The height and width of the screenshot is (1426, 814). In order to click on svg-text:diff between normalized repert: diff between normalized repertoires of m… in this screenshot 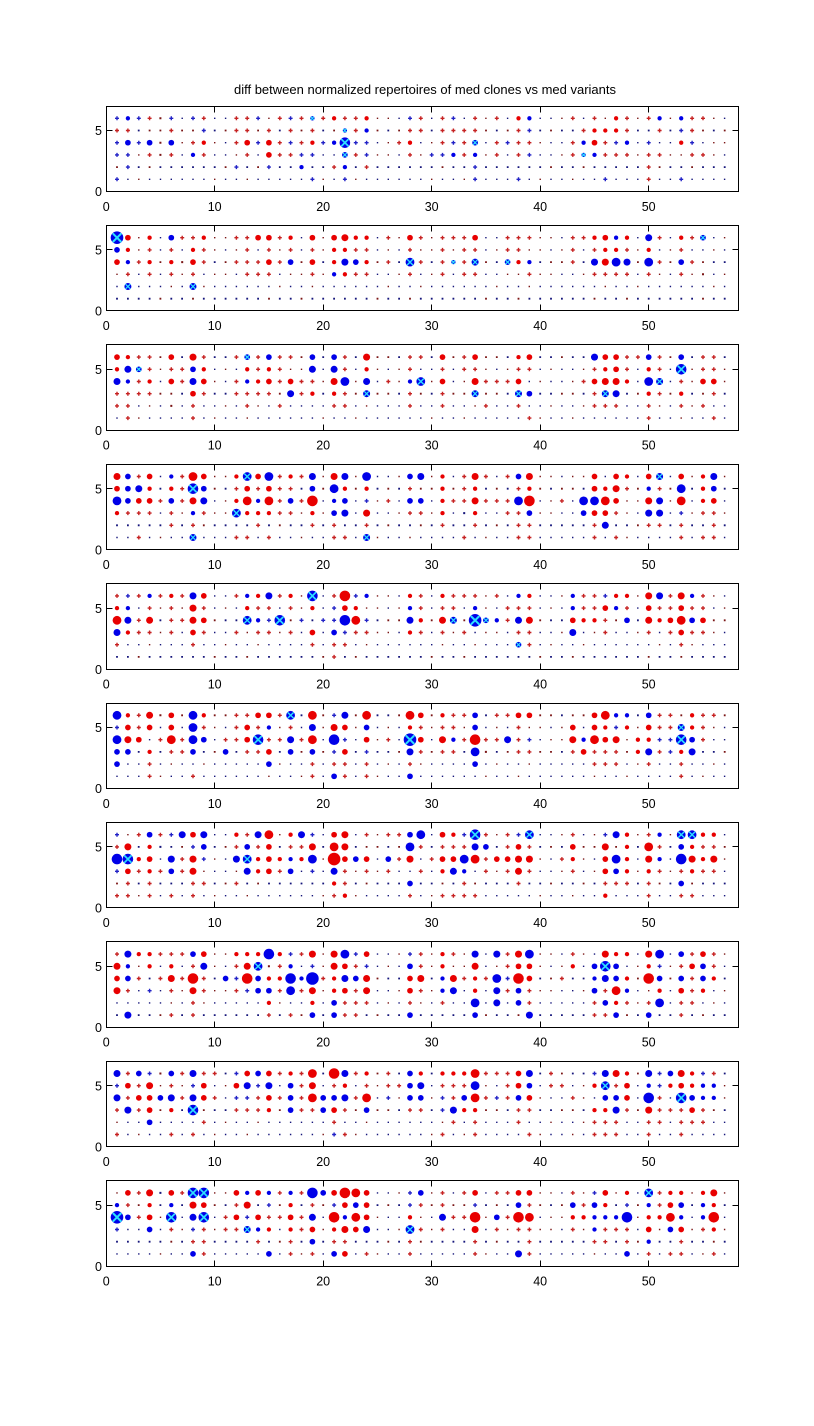, I will do `click(425, 89)`.